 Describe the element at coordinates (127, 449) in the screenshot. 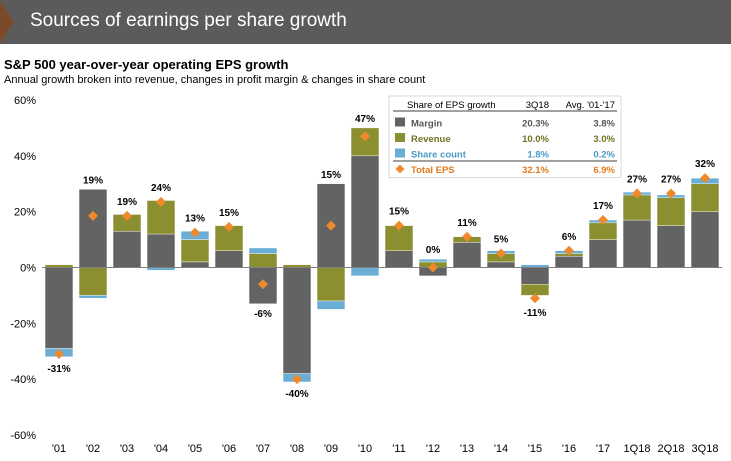

I see `x-tick-label: '03` at that location.